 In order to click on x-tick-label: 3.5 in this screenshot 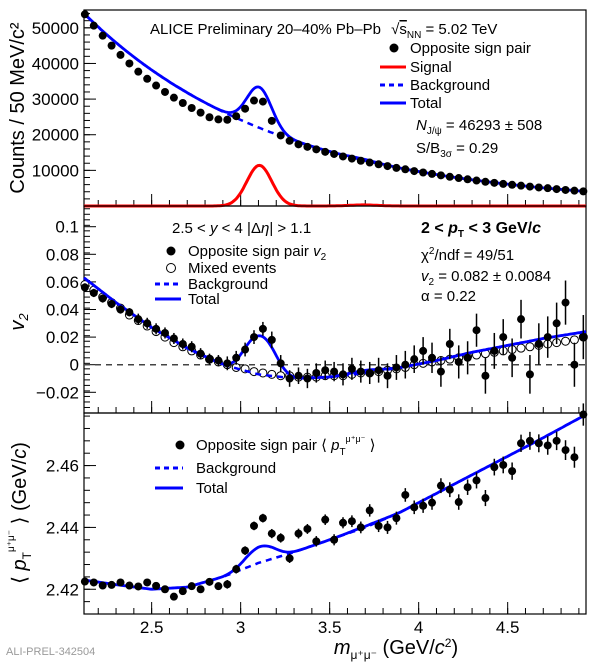, I will do `click(330, 627)`.